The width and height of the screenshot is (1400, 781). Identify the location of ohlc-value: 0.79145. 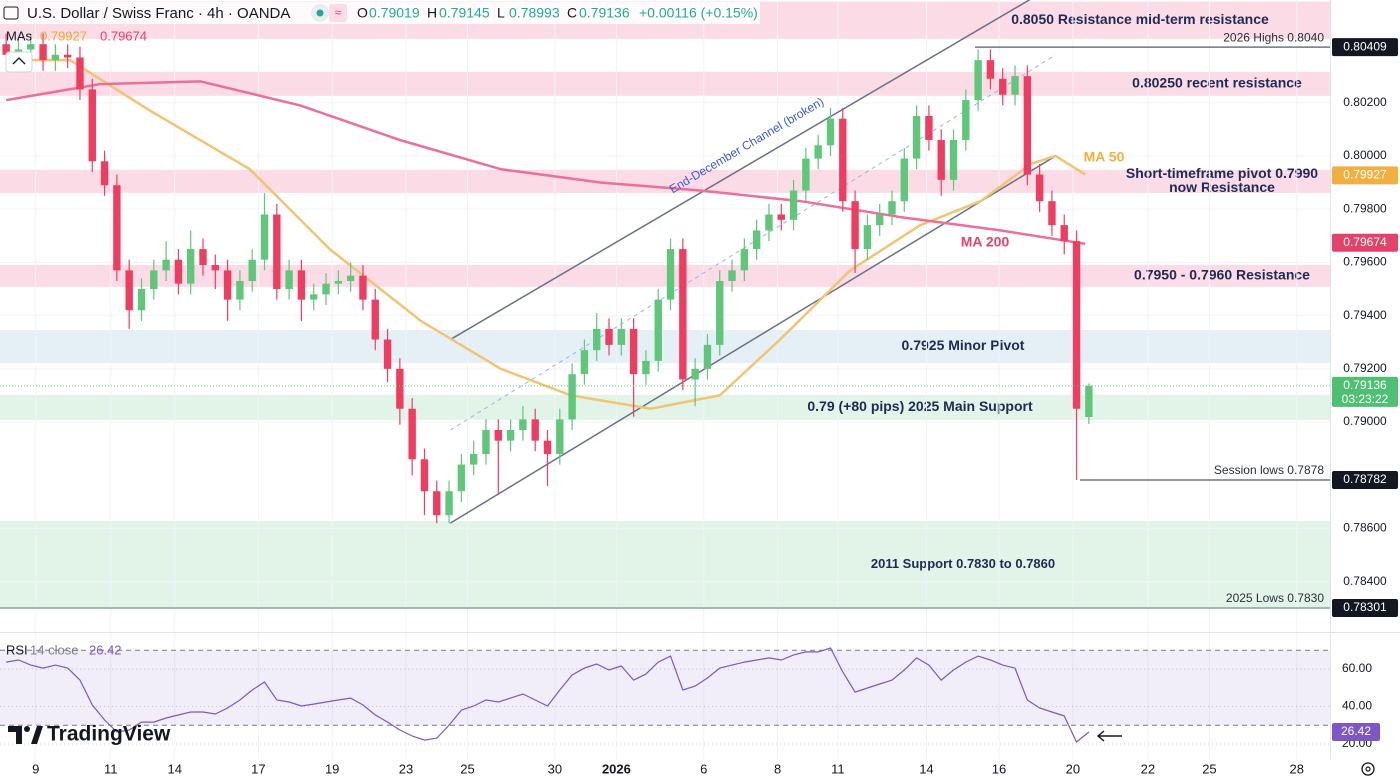
(464, 13).